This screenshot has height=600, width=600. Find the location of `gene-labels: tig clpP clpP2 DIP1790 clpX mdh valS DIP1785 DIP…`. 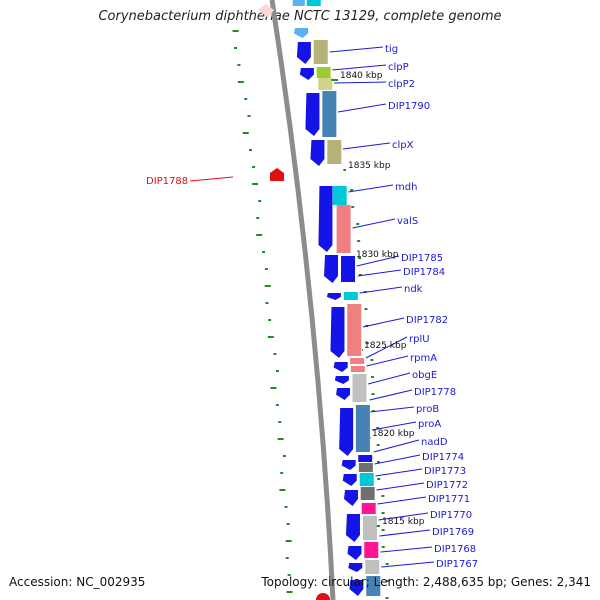

gene-labels: tig clpP clpP2 DIP1790 clpX mdh valS DIP1785 DIP… is located at coordinates (431, 307).